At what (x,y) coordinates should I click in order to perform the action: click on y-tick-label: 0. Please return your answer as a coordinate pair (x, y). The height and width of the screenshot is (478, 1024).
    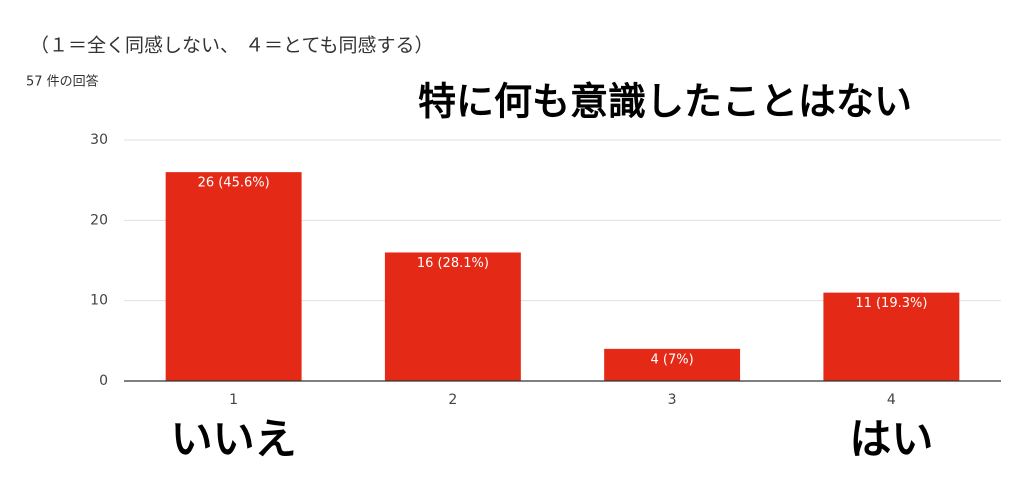
    Looking at the image, I should click on (103, 381).